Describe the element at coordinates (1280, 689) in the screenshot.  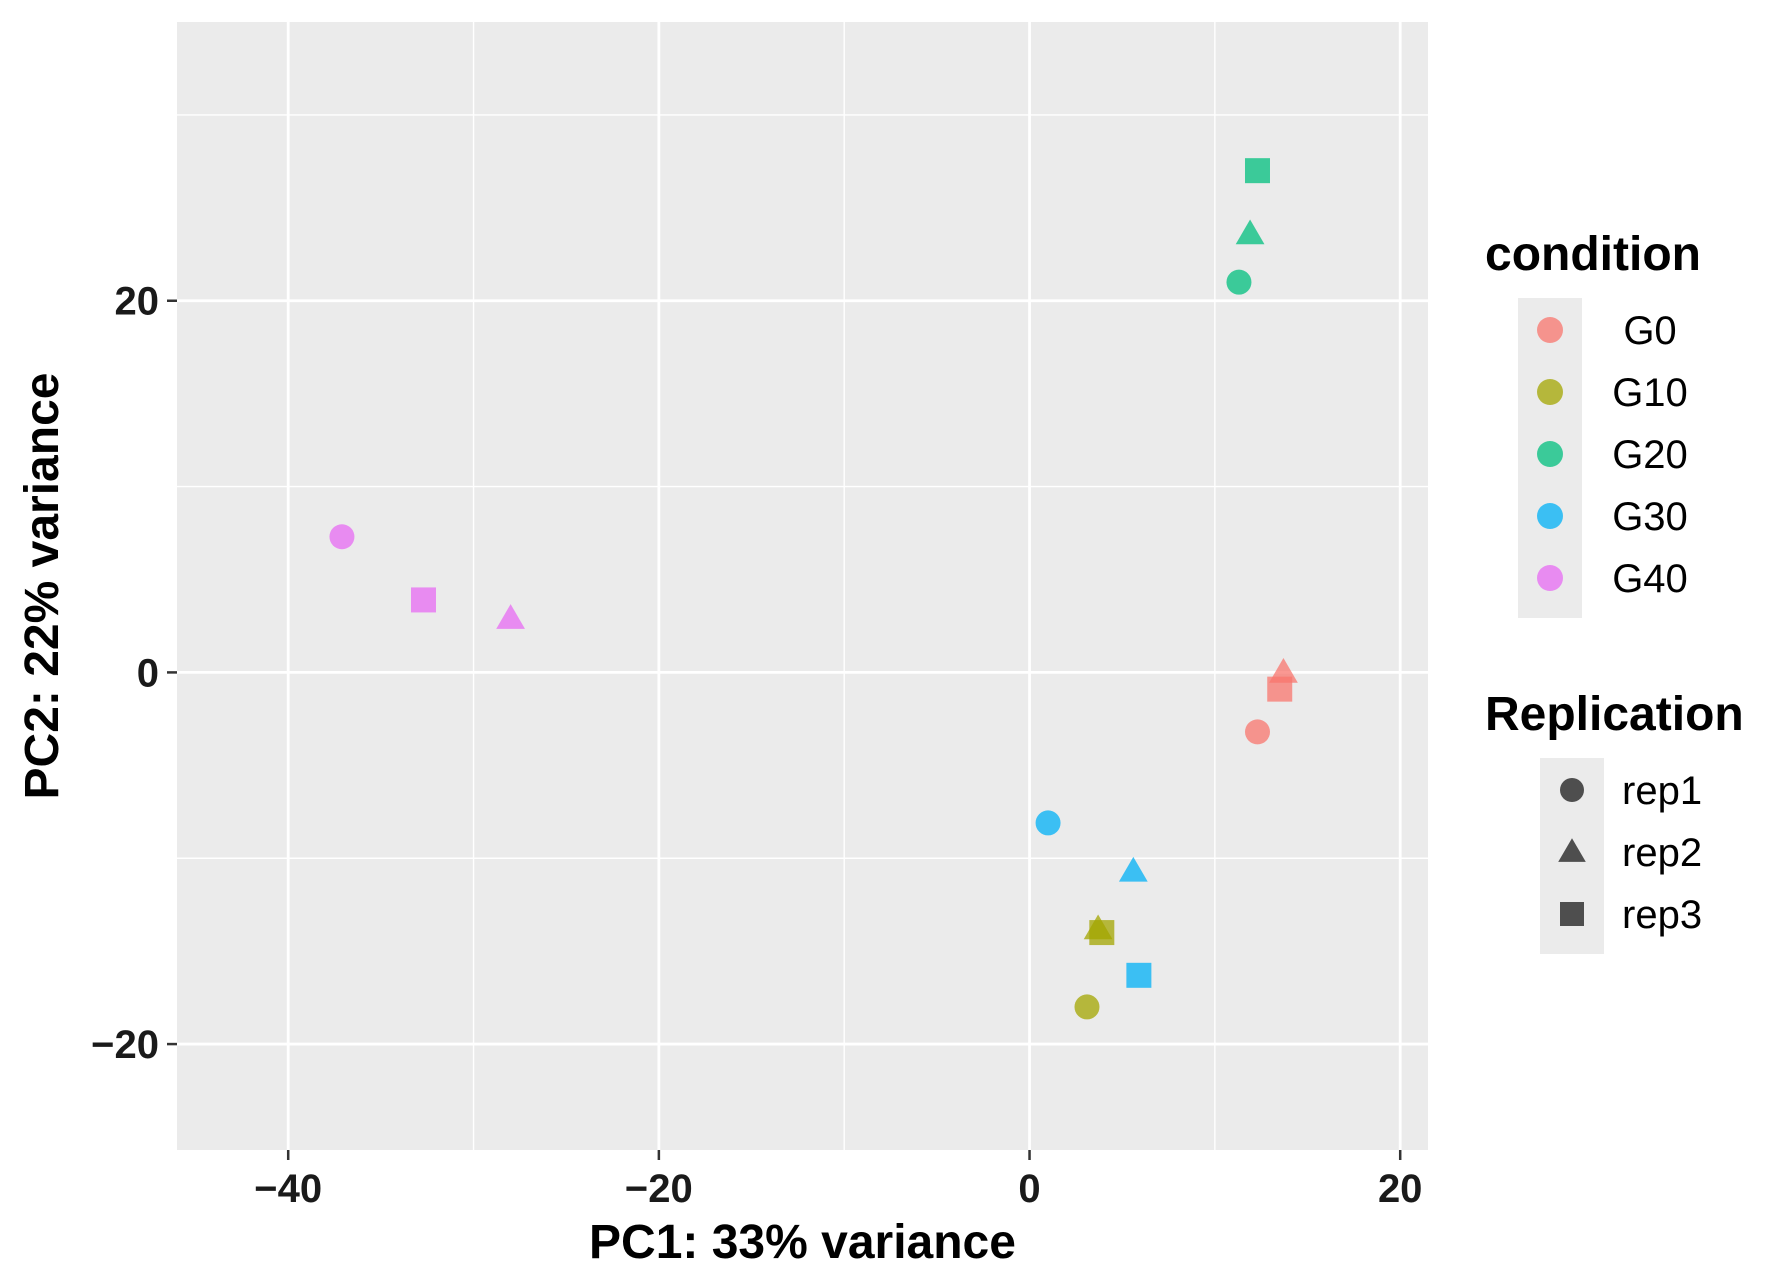
I see `point-g0-rep3` at that location.